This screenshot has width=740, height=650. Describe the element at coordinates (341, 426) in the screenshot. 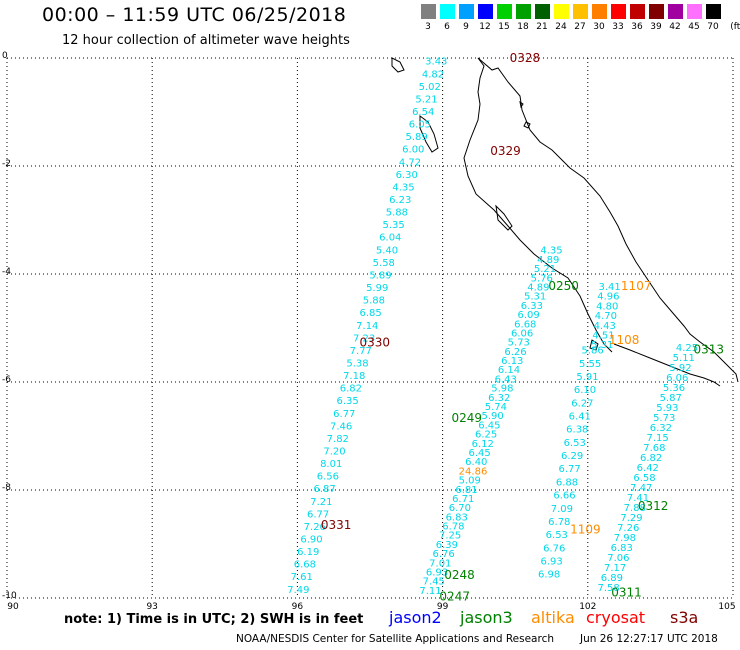

I see `wave-height-value: 7.46` at that location.